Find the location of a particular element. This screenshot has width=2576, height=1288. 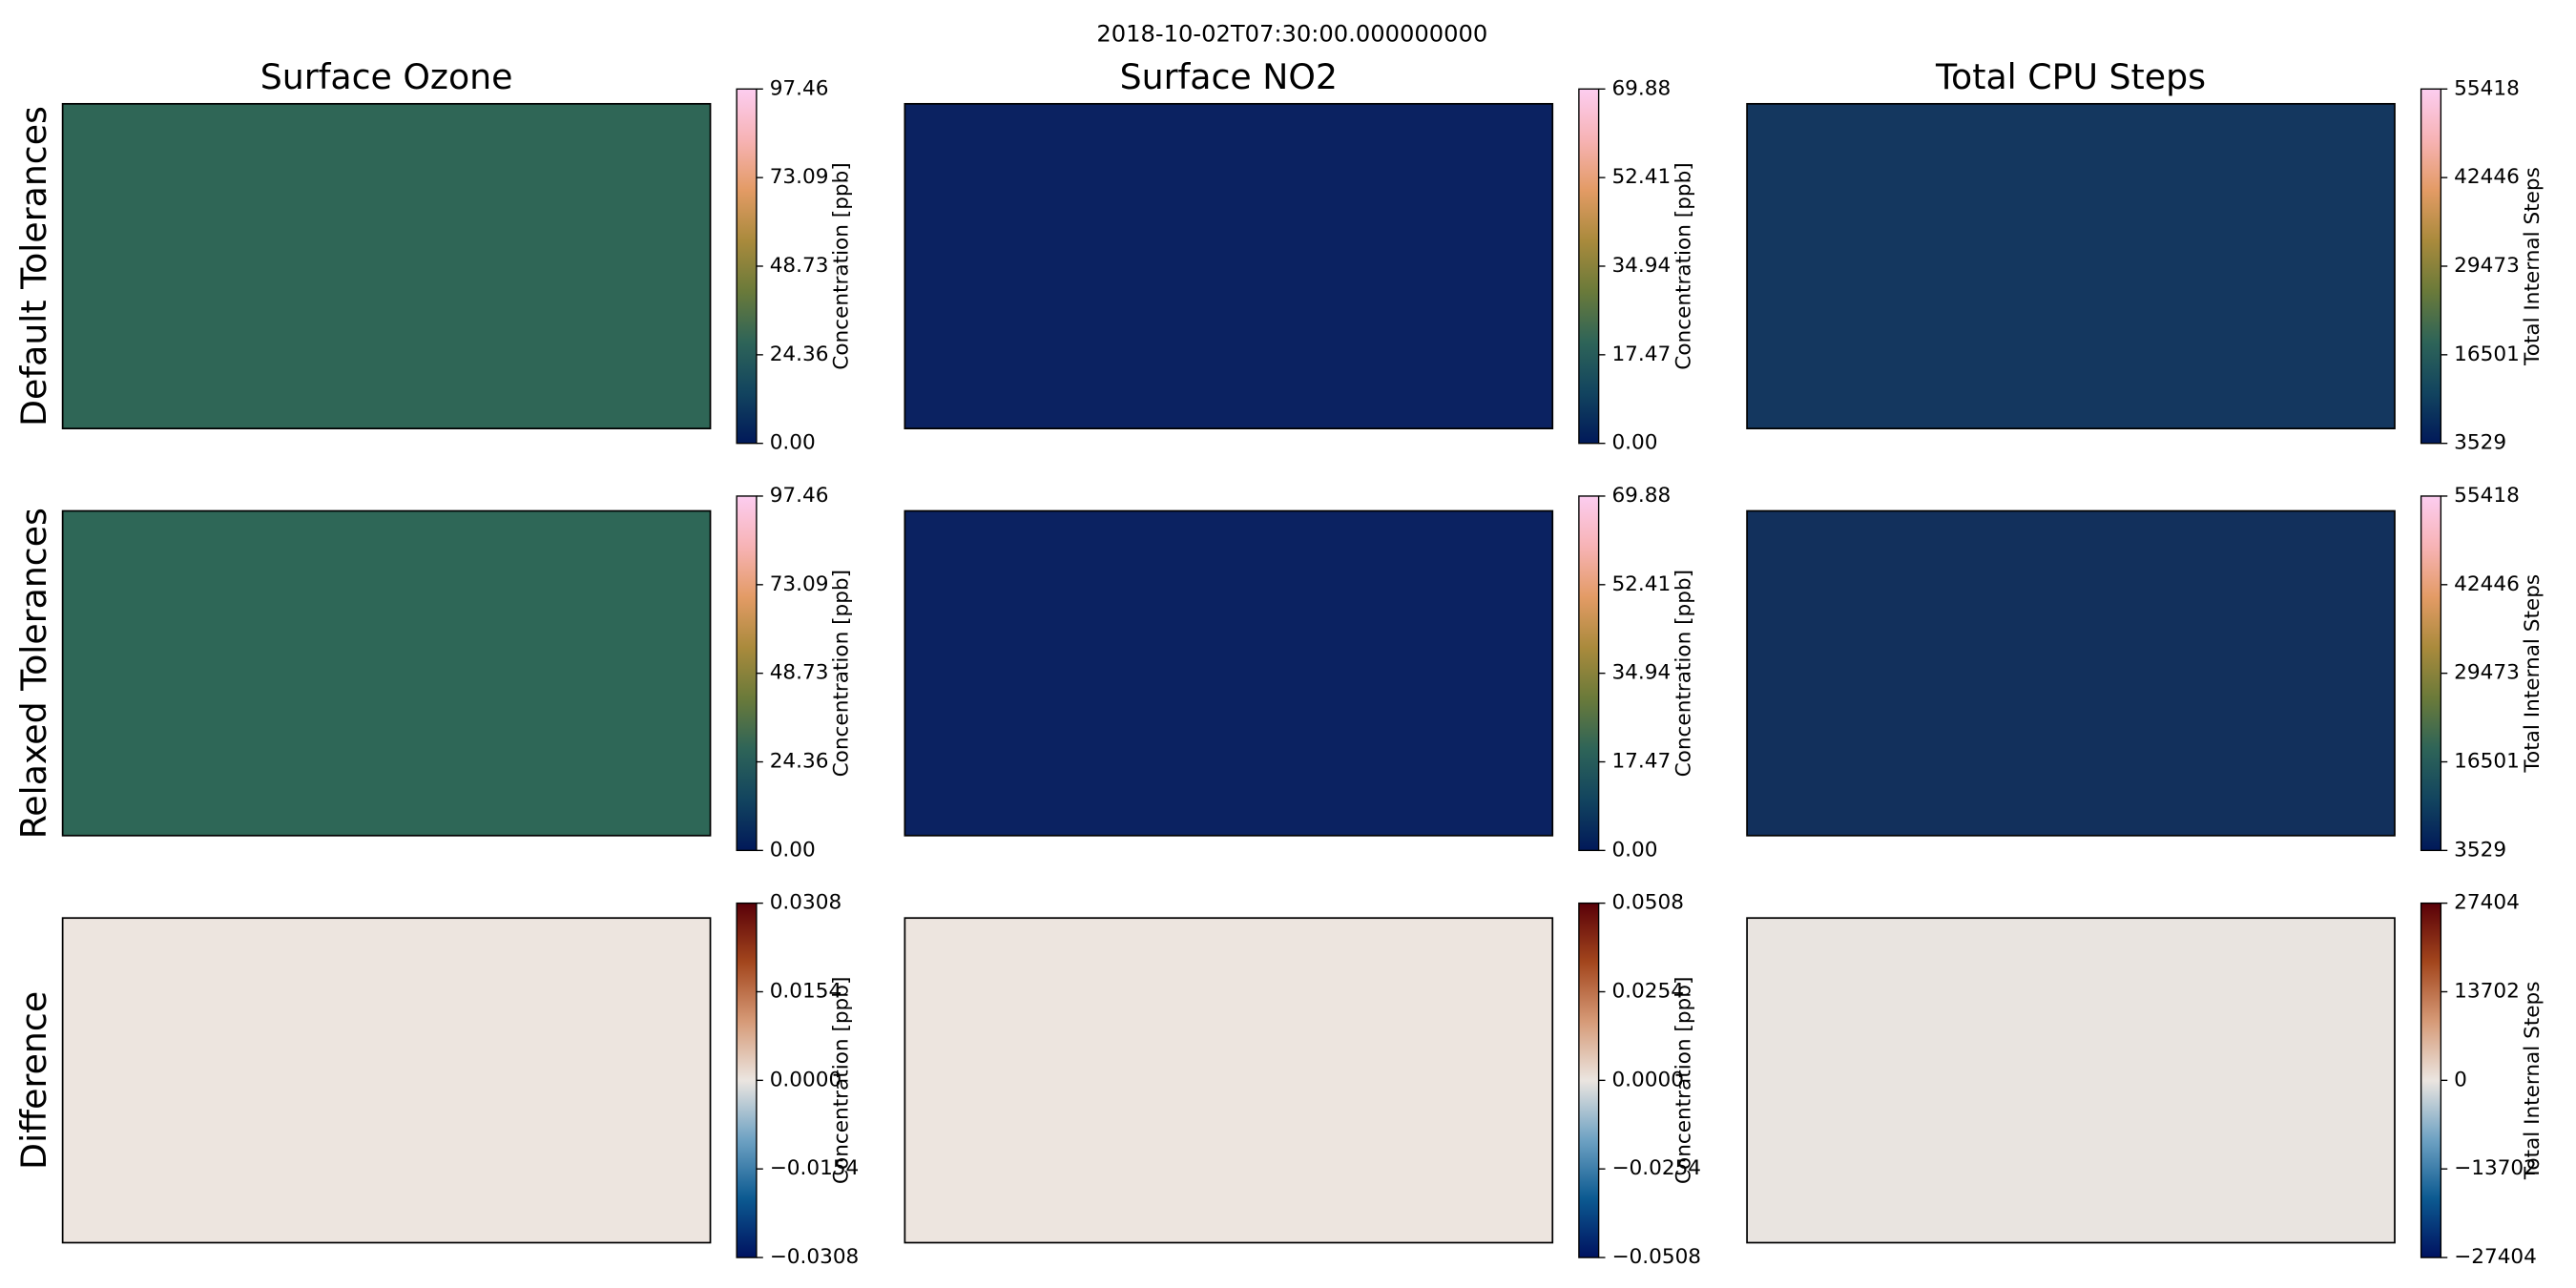

colorbar-tick-label: 13702 is located at coordinates (2487, 991).